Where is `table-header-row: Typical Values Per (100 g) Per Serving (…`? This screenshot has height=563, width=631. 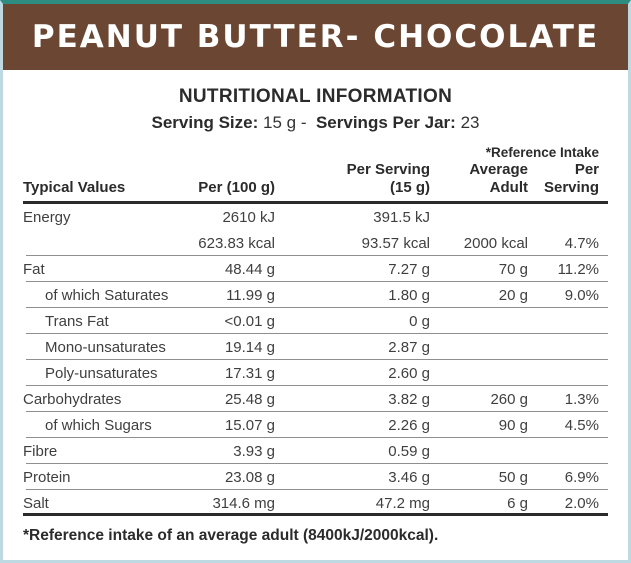 table-header-row: Typical Values Per (100 g) Per Serving (… is located at coordinates (315, 181).